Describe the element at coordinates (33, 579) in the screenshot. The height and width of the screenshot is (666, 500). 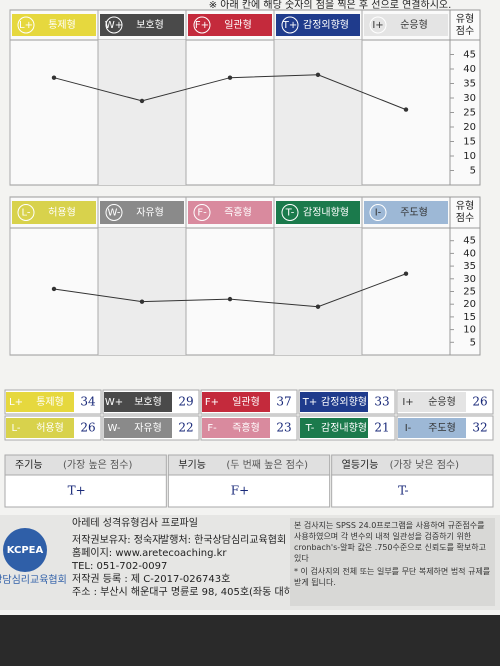
I see `org: 상담심리교육협회` at that location.